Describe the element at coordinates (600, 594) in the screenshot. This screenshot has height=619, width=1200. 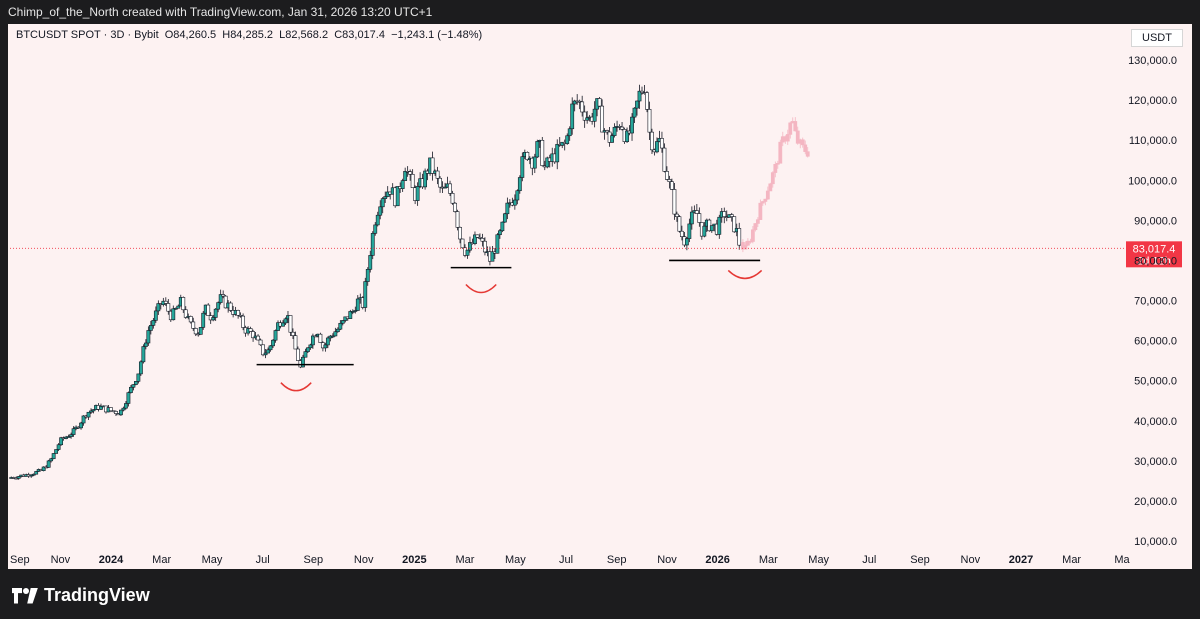
I see `footer` at that location.